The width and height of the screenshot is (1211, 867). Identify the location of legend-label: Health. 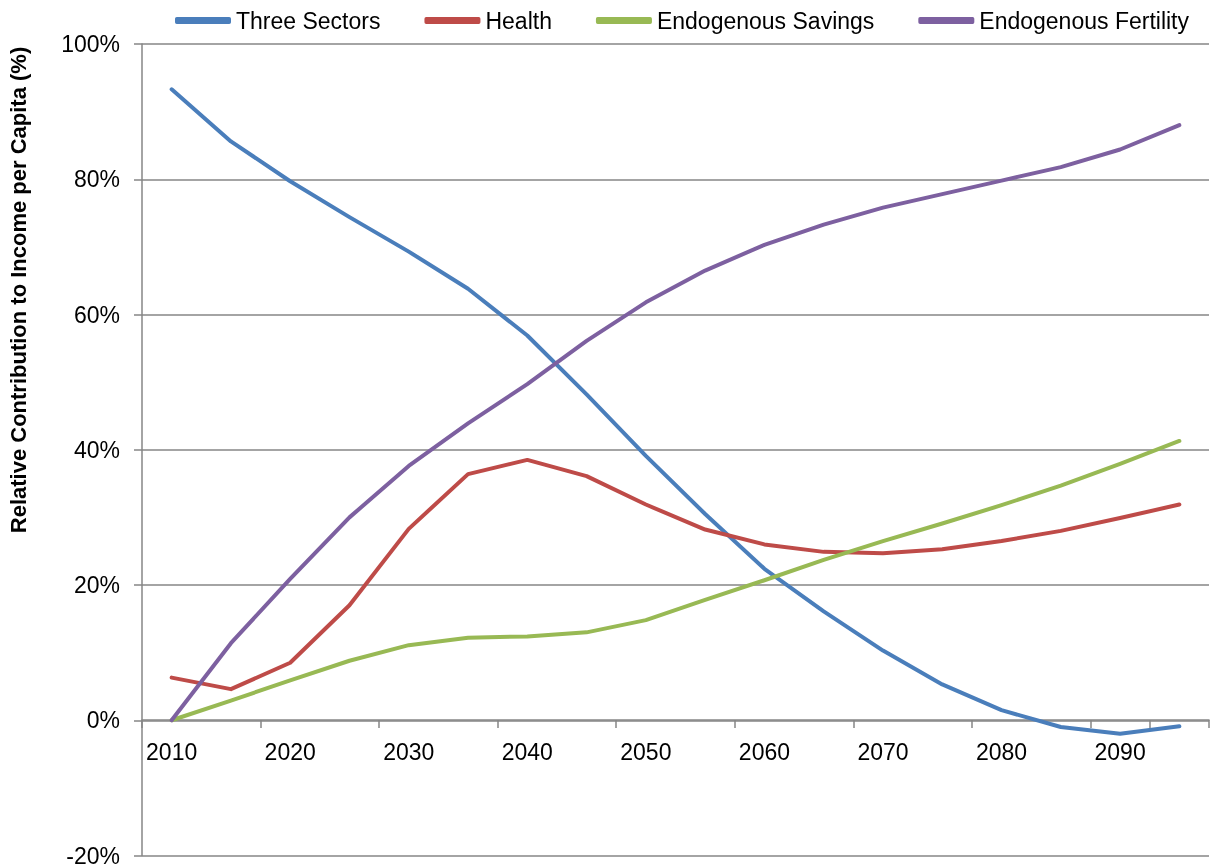
(518, 20).